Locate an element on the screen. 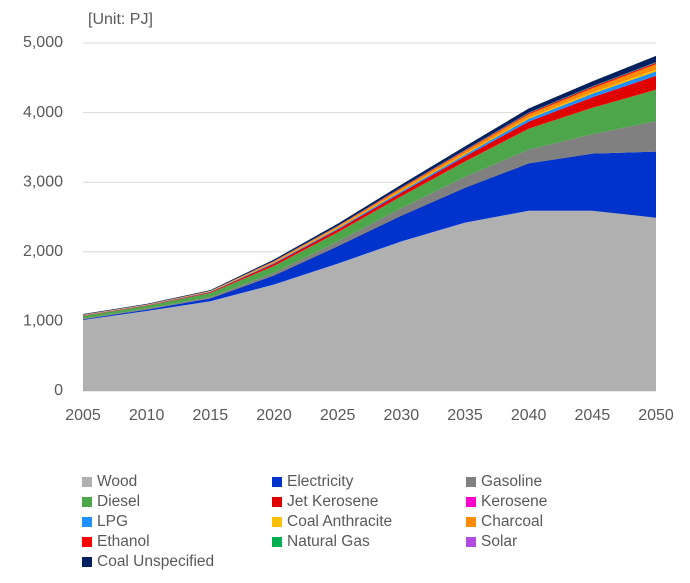  y-tick-label: 3,000 is located at coordinates (43, 181).